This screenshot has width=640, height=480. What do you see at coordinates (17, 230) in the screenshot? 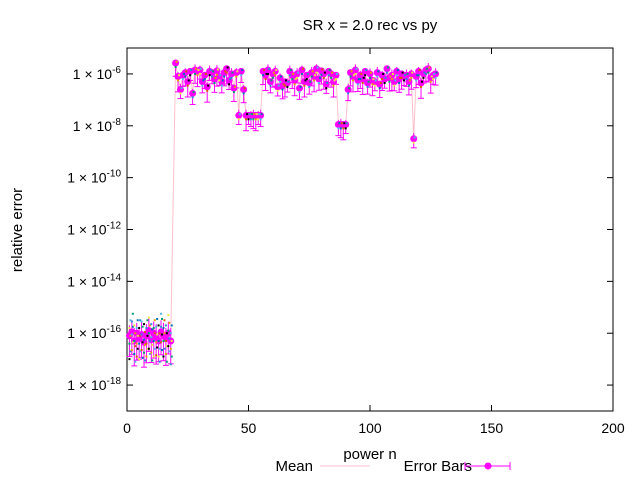
I see `y-axis-label: relative error` at bounding box center [17, 230].